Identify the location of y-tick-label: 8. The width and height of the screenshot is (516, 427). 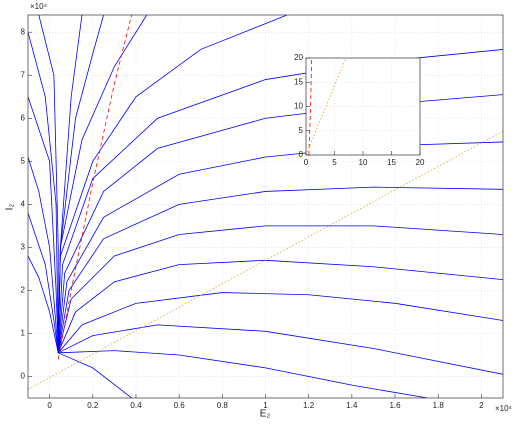
(23, 31).